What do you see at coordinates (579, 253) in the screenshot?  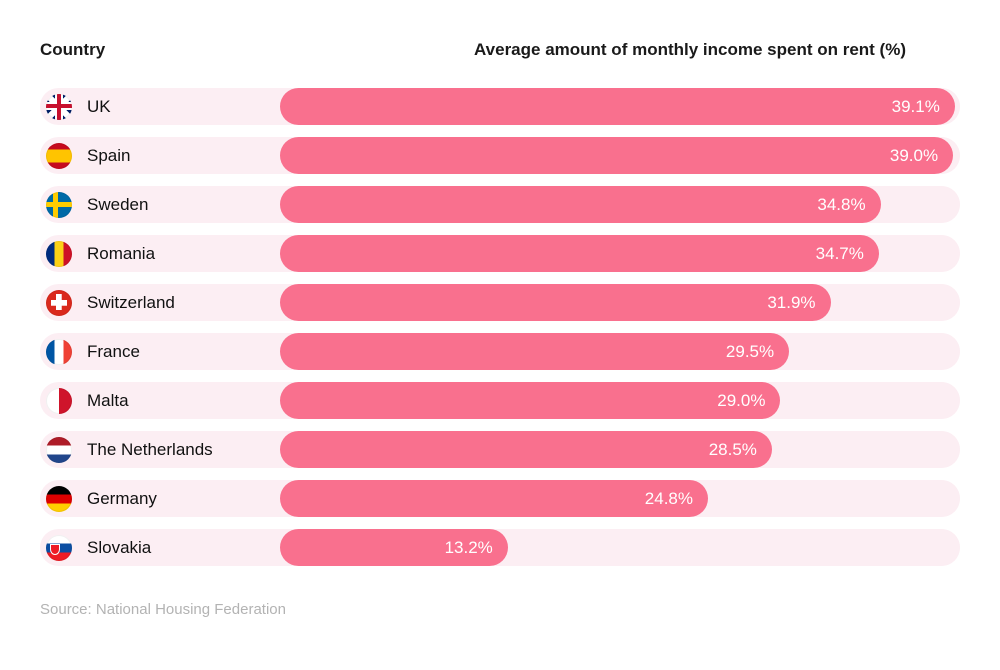 I see `bar: 34.7%` at bounding box center [579, 253].